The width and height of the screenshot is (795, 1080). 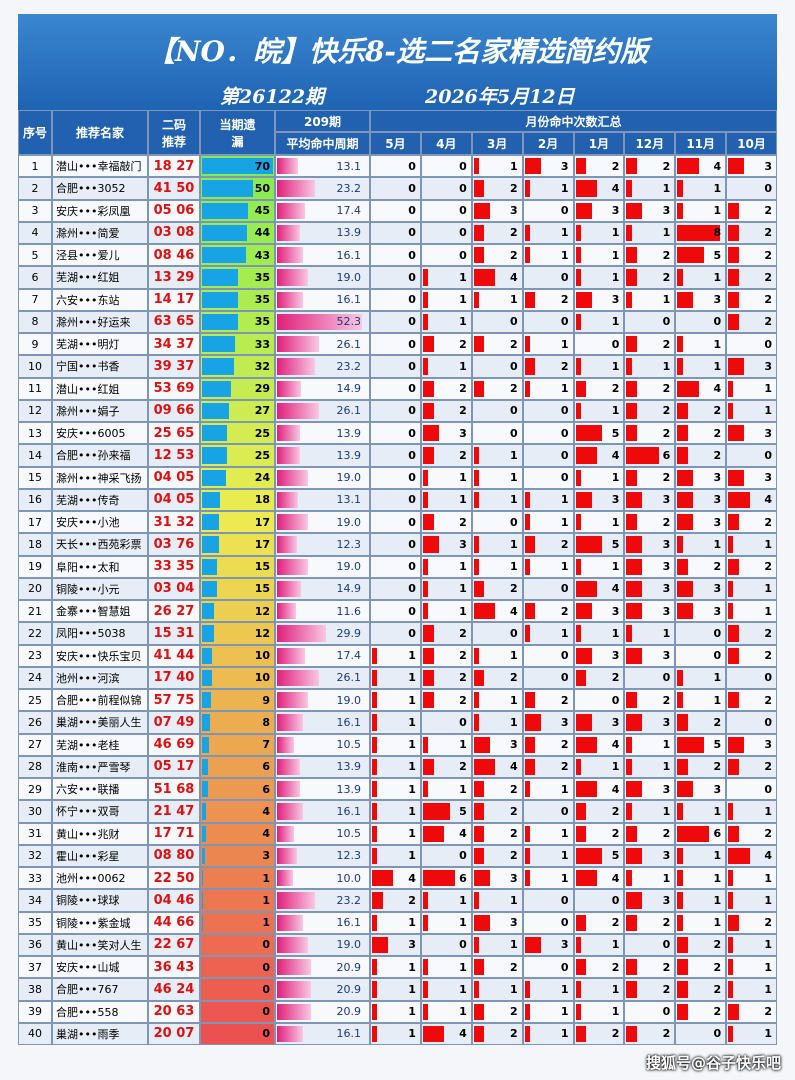 I want to click on header-code: 二码推荐, so click(x=174, y=132).